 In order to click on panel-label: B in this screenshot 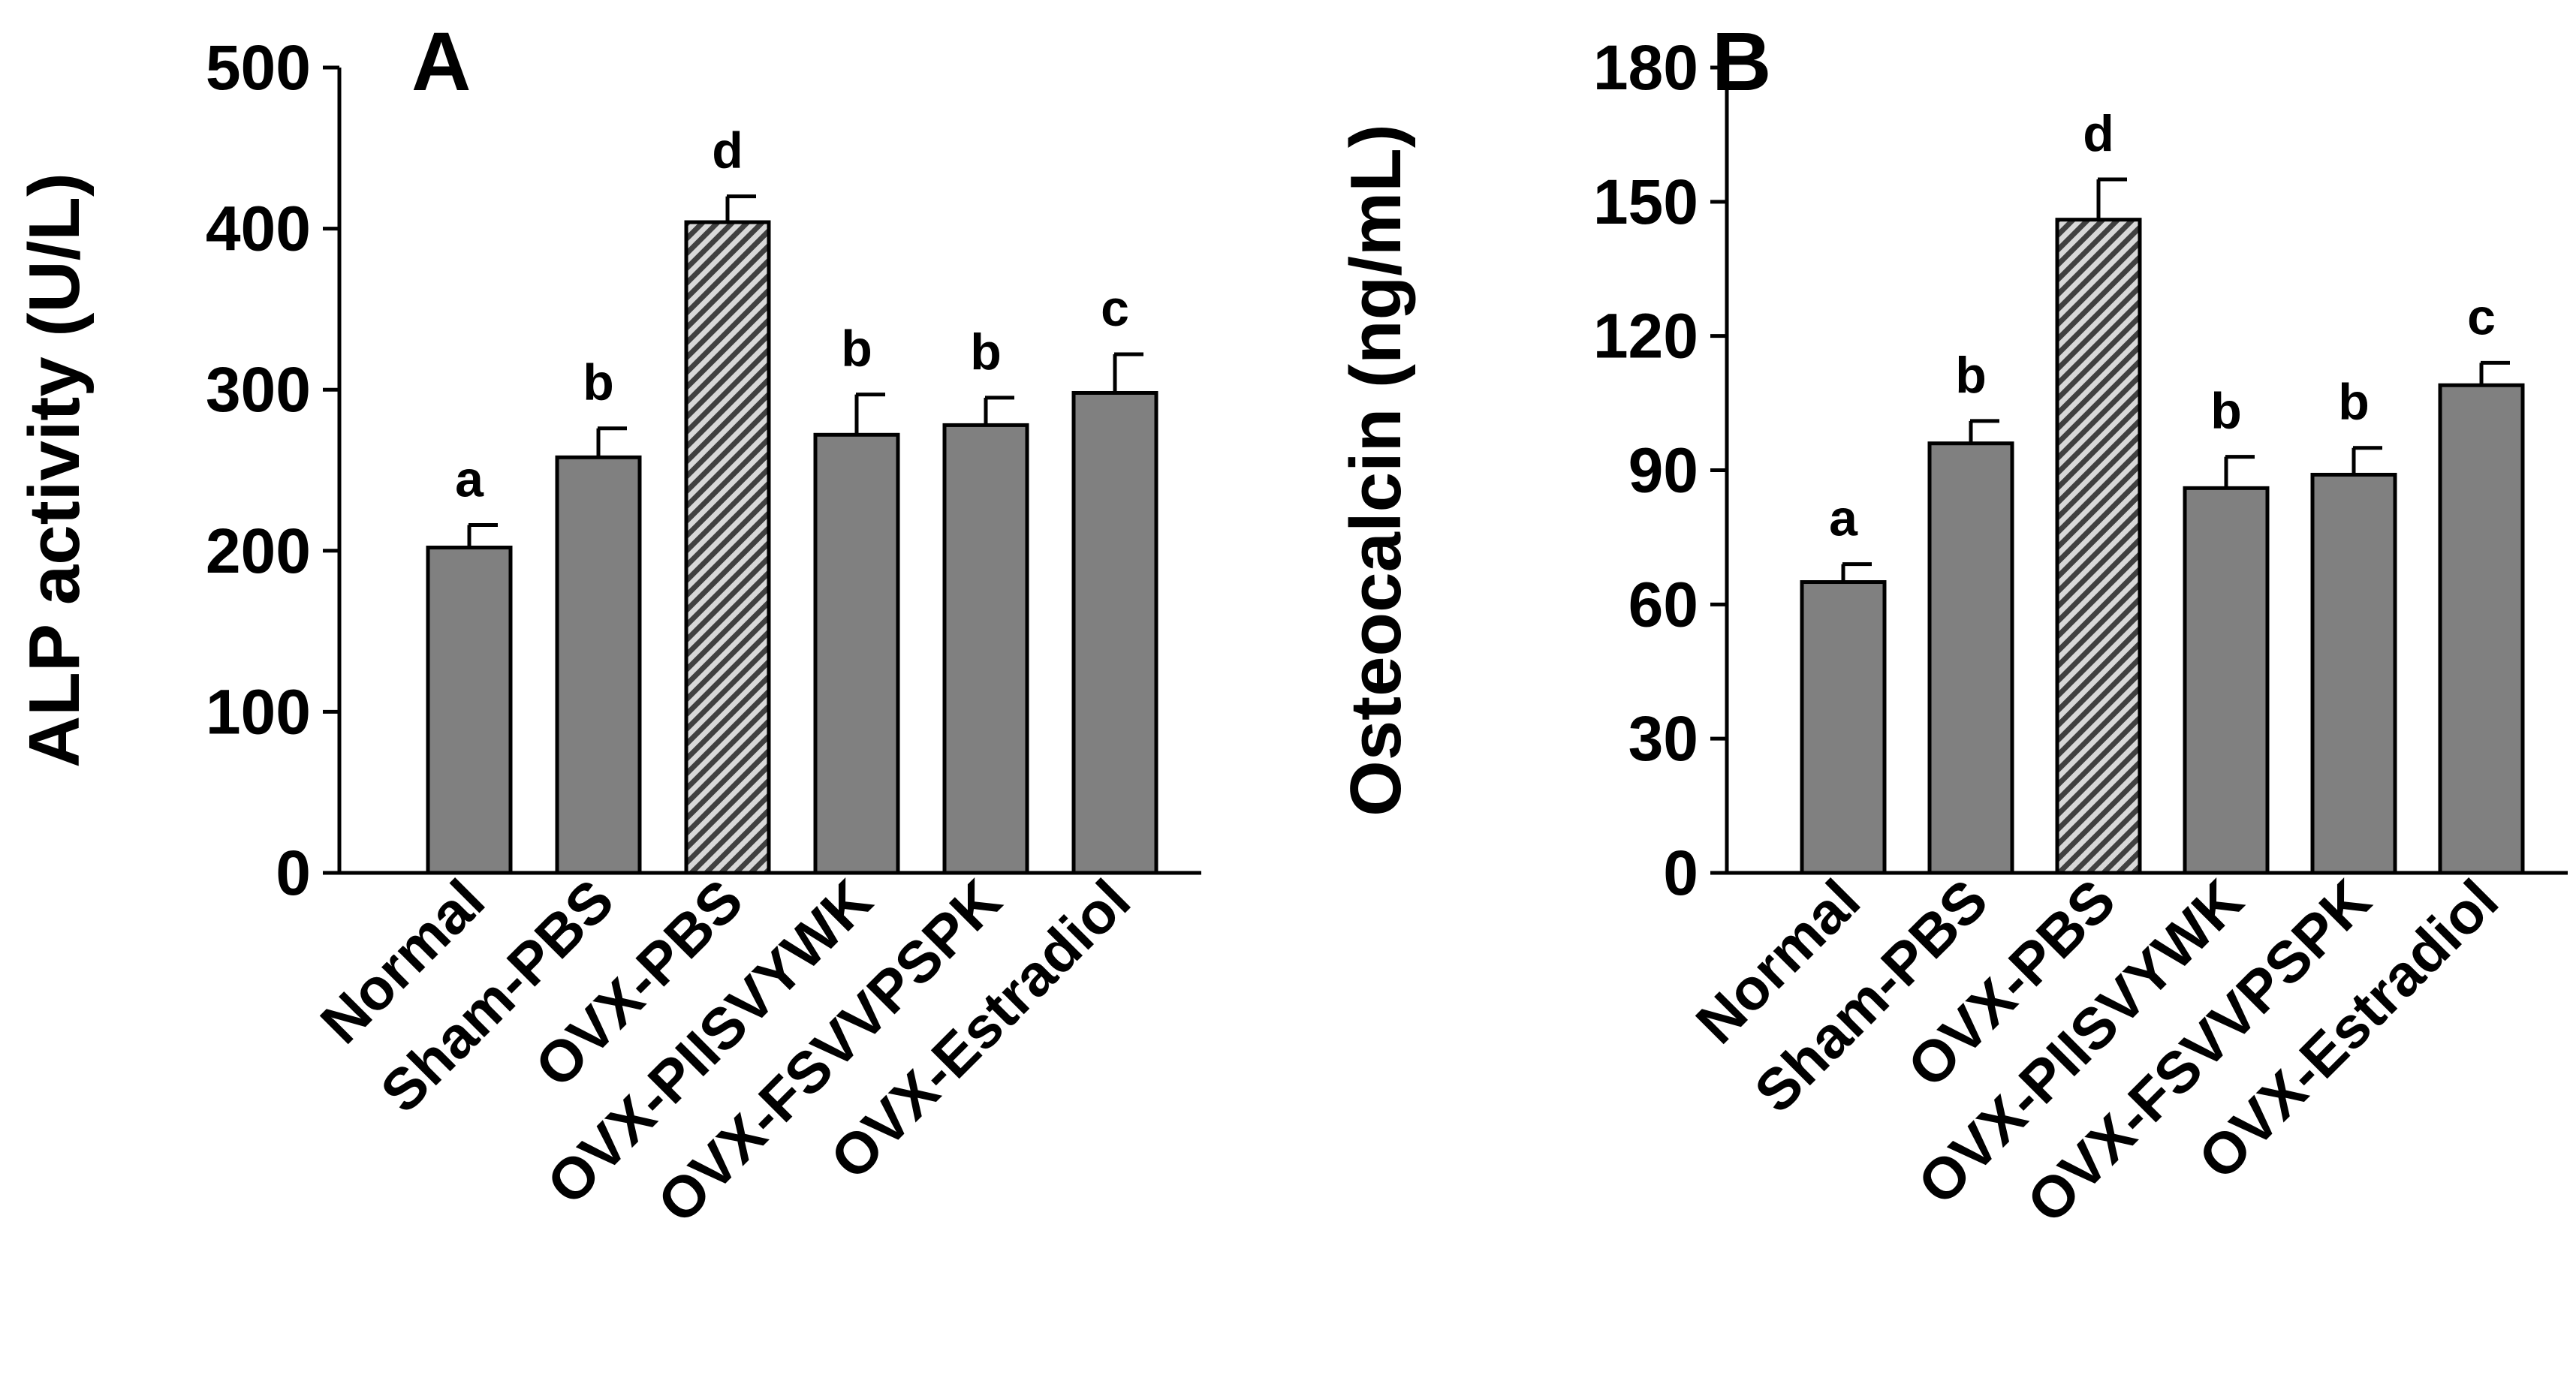, I will do `click(1741, 62)`.